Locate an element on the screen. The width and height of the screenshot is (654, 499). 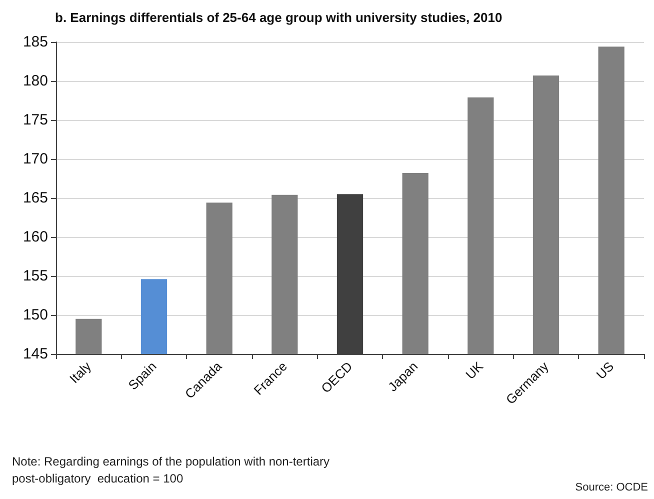
x-tick-label: US is located at coordinates (605, 370).